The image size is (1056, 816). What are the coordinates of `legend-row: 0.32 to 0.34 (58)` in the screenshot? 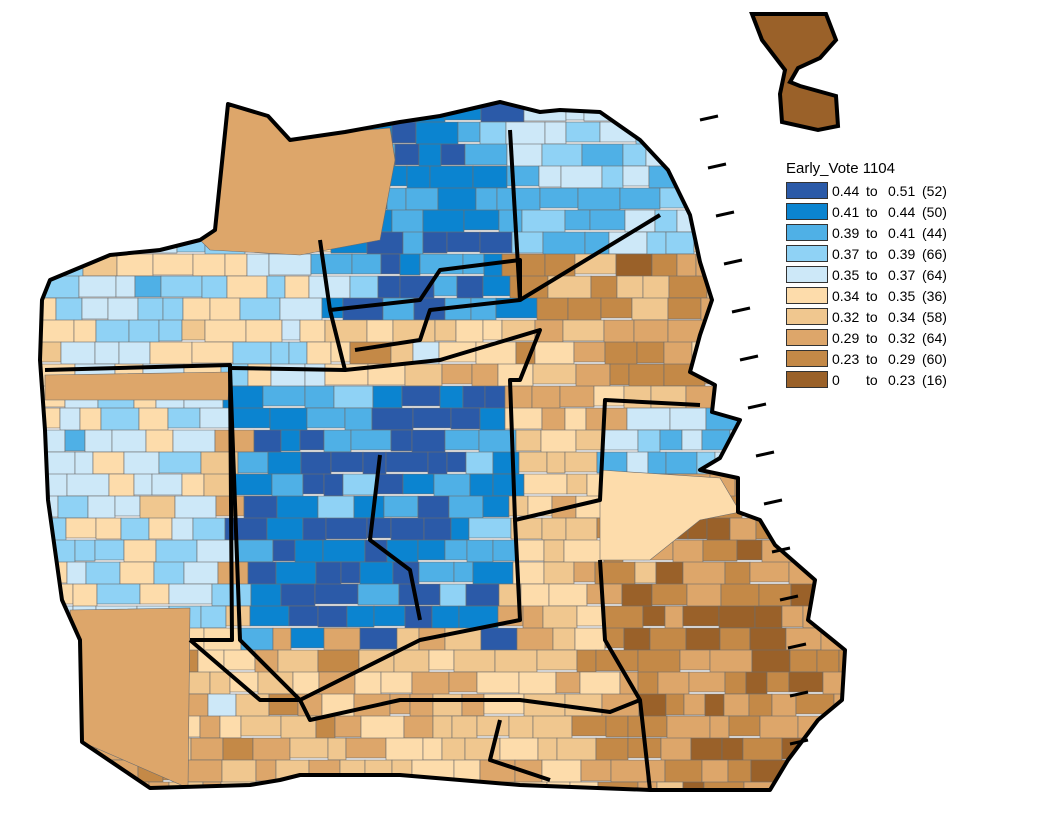 It's located at (866, 316).